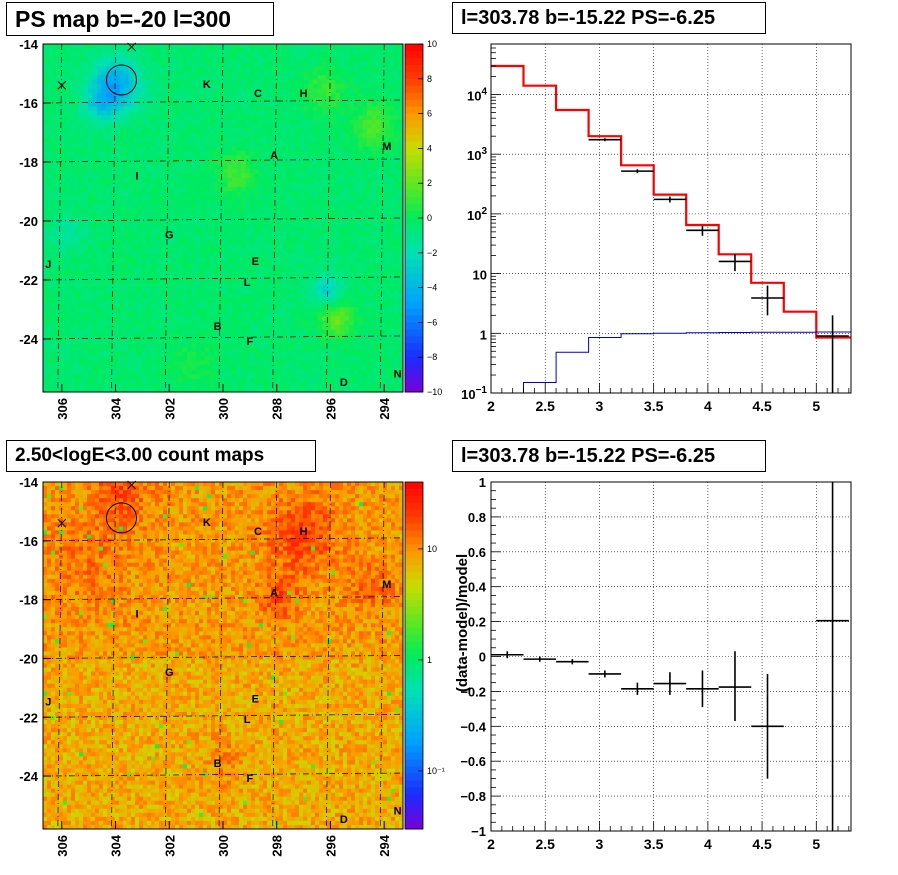 The image size is (898, 875). I want to click on y-tick-label: -22, so click(28, 717).